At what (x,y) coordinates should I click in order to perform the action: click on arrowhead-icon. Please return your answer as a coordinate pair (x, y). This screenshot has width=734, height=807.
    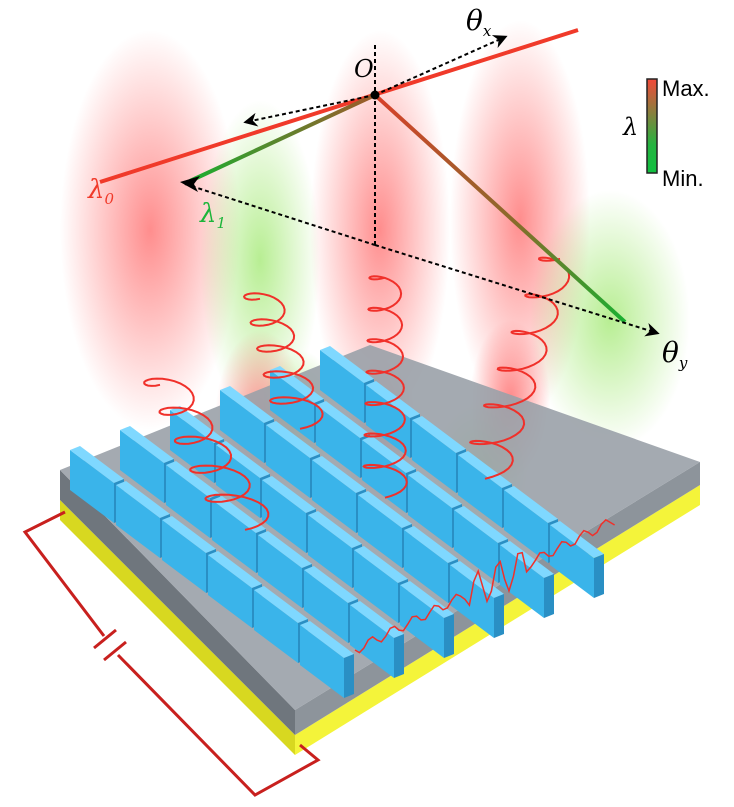
    Looking at the image, I should click on (190, 184).